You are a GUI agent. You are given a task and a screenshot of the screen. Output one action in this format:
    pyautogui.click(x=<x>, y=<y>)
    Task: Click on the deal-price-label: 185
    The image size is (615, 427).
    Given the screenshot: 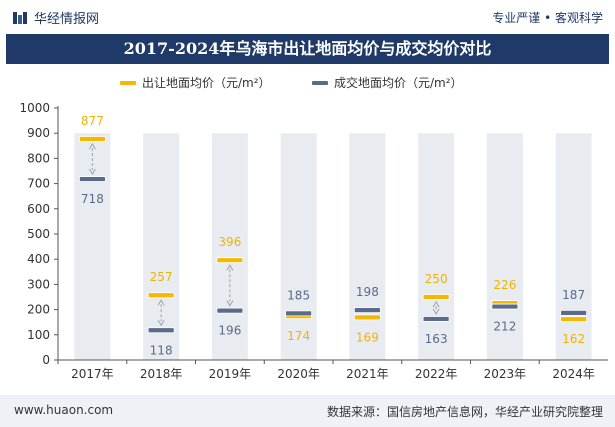 What is the action you would take?
    pyautogui.click(x=298, y=295)
    